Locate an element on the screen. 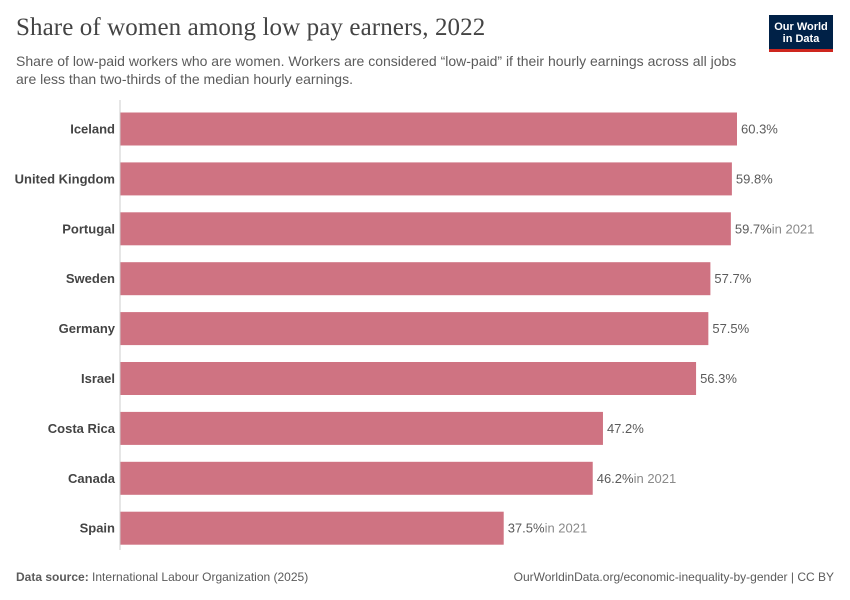 The image size is (850, 600). value-label: 59.8% is located at coordinates (754, 178).